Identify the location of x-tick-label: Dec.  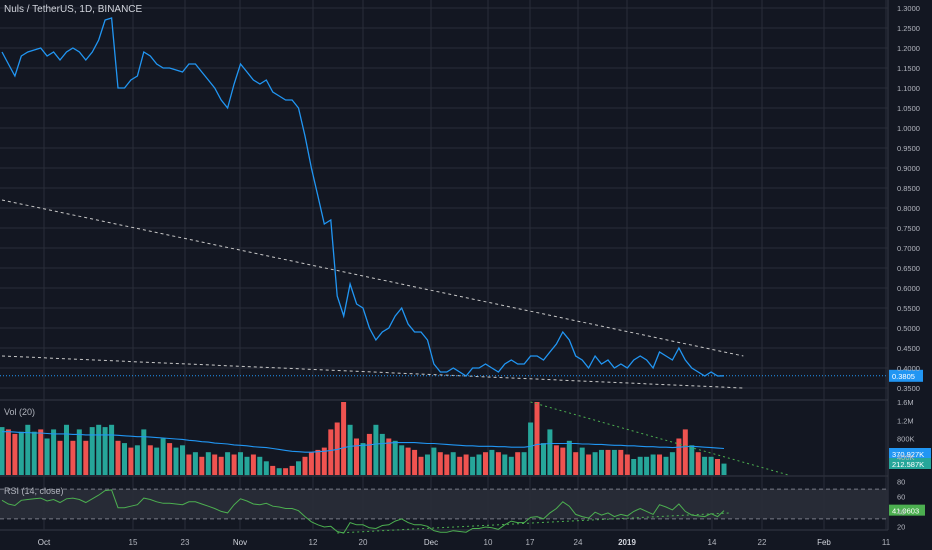
(431, 542).